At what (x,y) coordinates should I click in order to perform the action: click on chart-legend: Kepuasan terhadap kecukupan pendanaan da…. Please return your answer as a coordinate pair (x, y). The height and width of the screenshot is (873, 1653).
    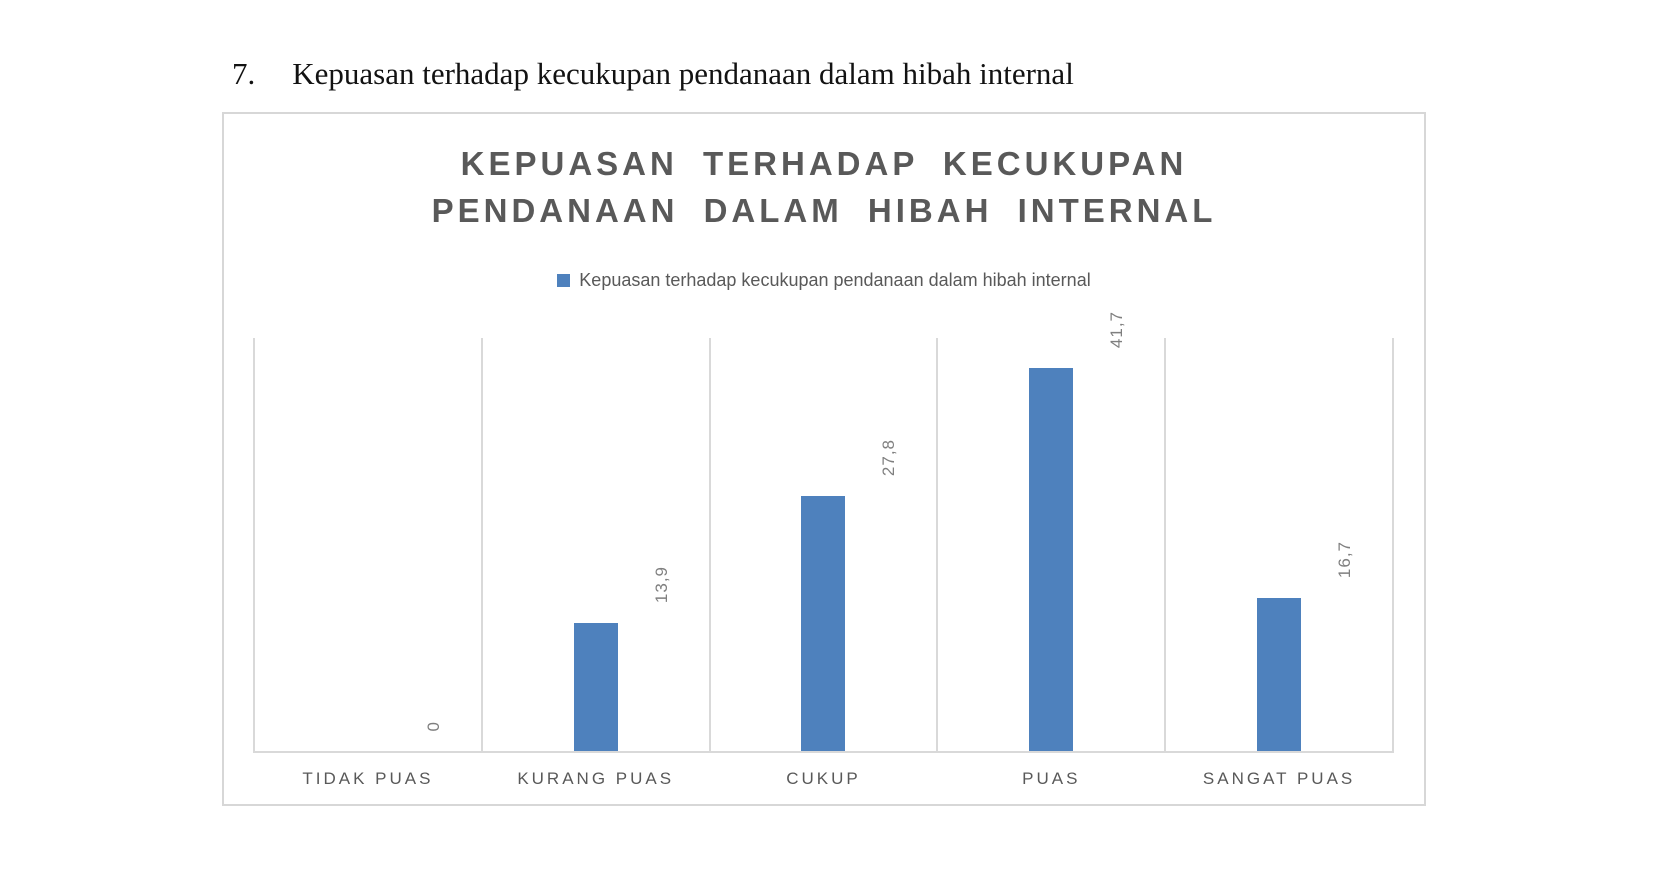
    Looking at the image, I should click on (824, 280).